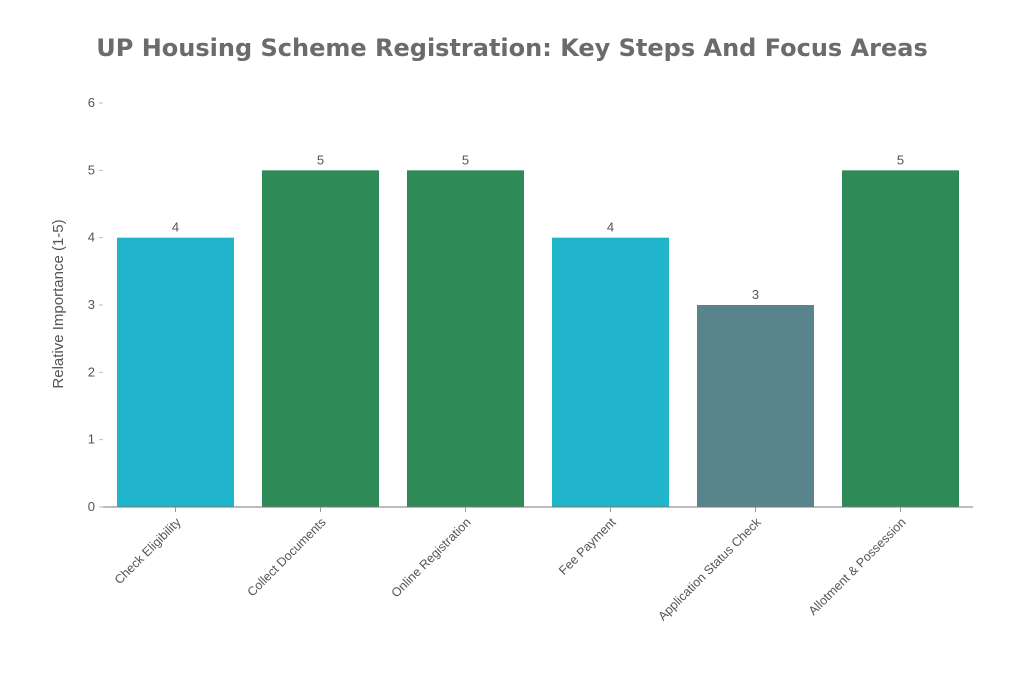 This screenshot has height=683, width=1024. What do you see at coordinates (857, 566) in the screenshot?
I see `x-tick-label: Allotment & Possession` at bounding box center [857, 566].